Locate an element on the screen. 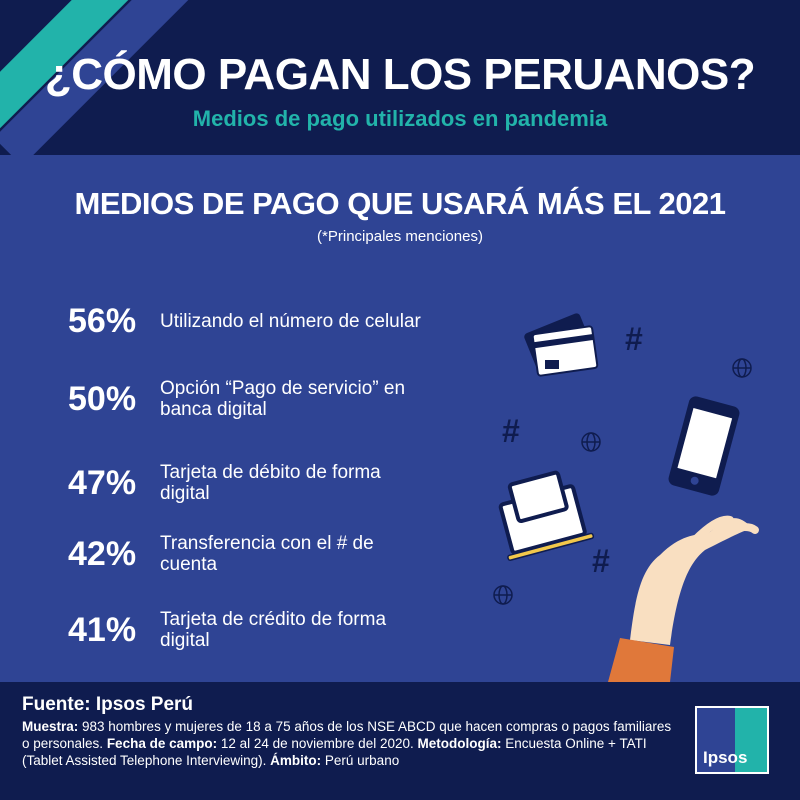 The width and height of the screenshot is (800, 800). list-item: 42% Transferencia con el # de cuenta is located at coordinates (249, 554).